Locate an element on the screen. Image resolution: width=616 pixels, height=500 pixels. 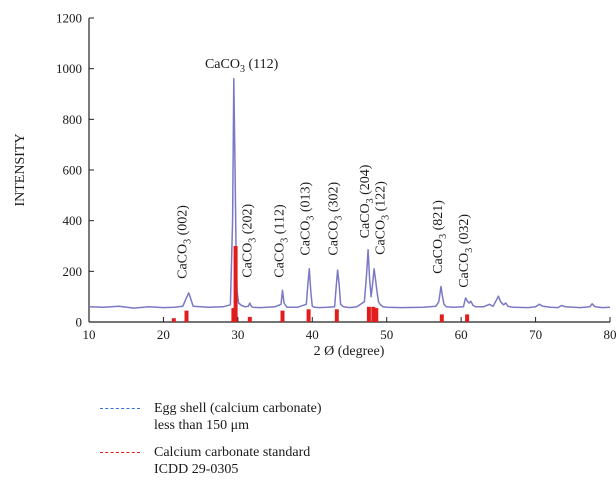
x-tick-label: 40 is located at coordinates (312, 334).